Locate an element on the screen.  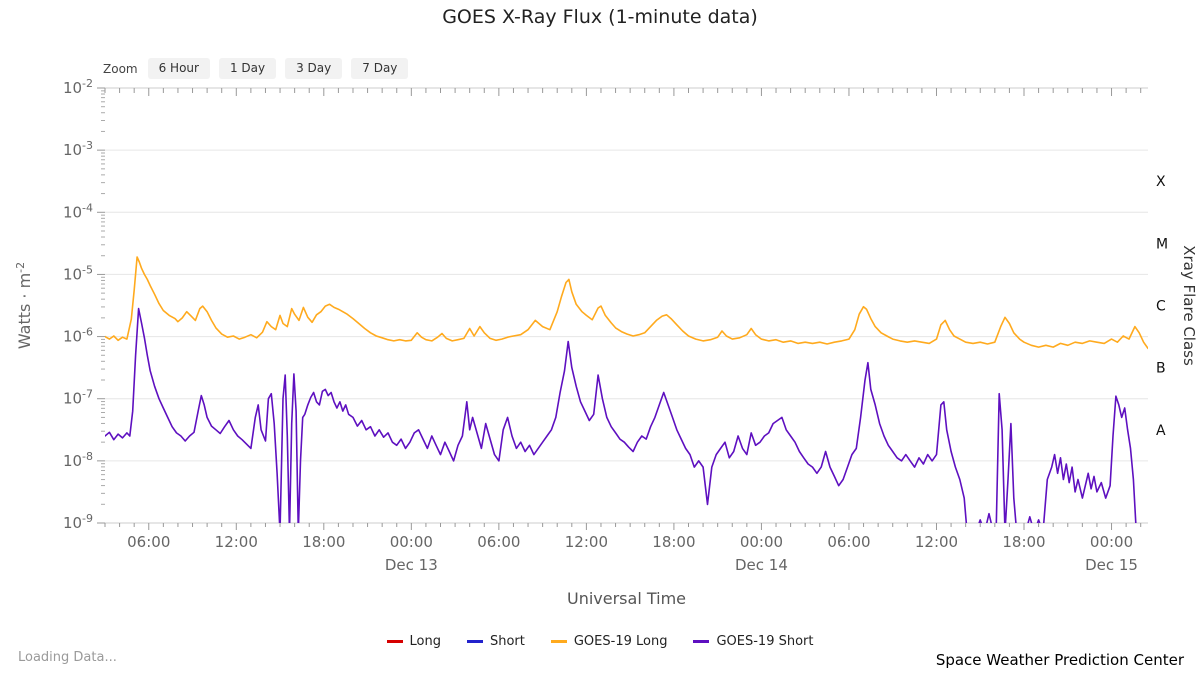
legend-label-goes19-short: GOES-19 Short is located at coordinates (765, 641).